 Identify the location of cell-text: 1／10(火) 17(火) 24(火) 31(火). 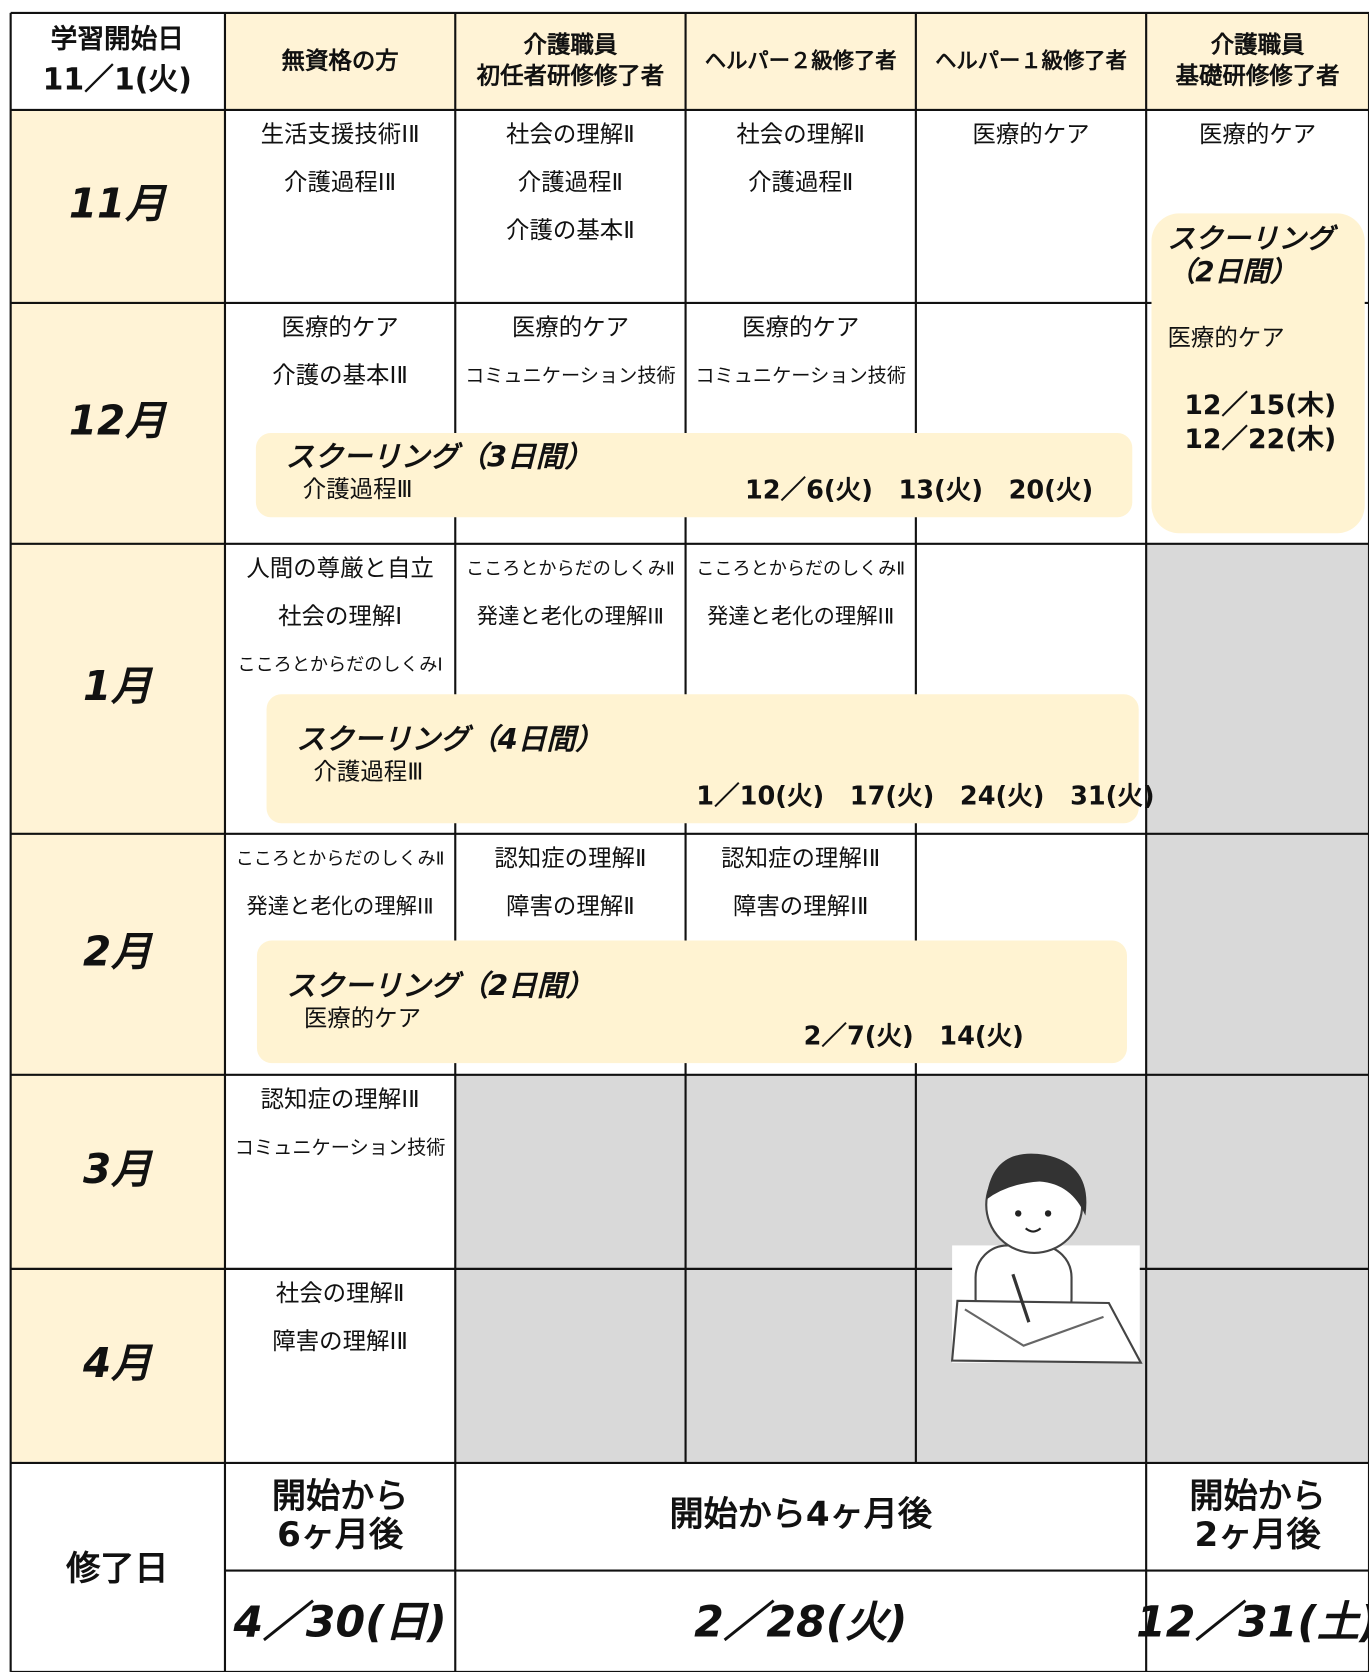
(925, 797).